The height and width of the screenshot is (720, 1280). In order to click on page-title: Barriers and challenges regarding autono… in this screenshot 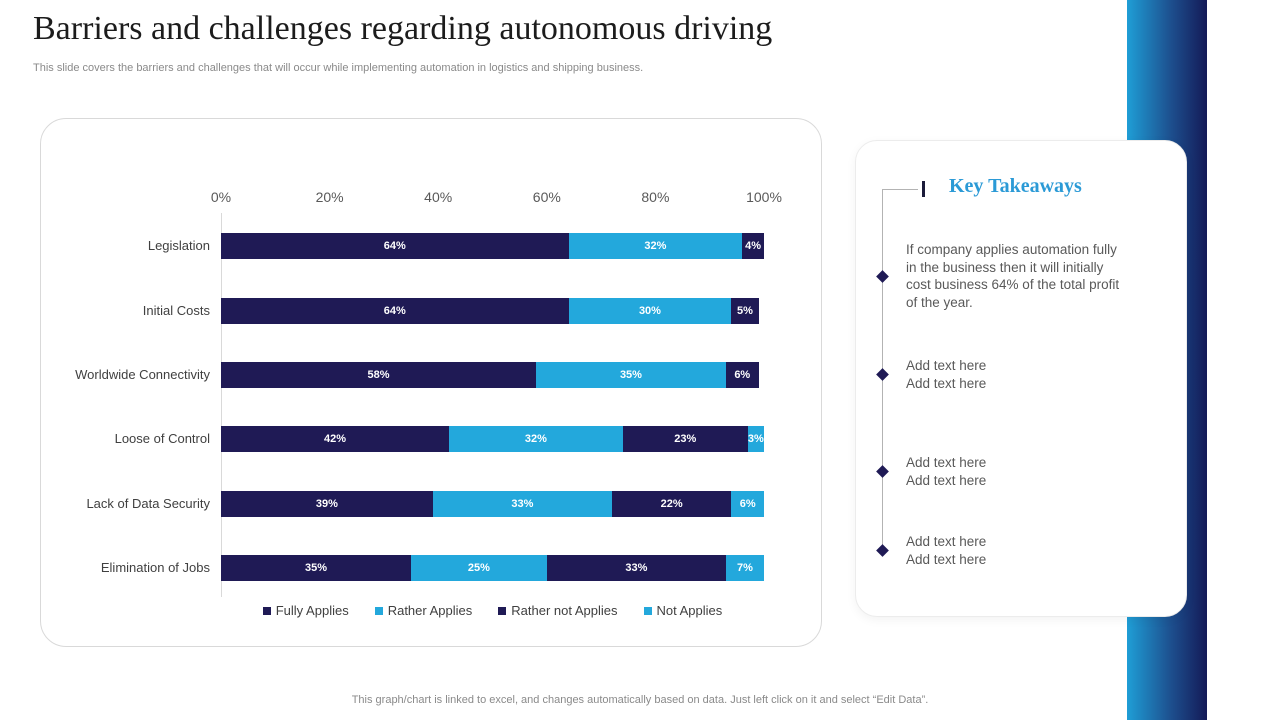, I will do `click(403, 28)`.